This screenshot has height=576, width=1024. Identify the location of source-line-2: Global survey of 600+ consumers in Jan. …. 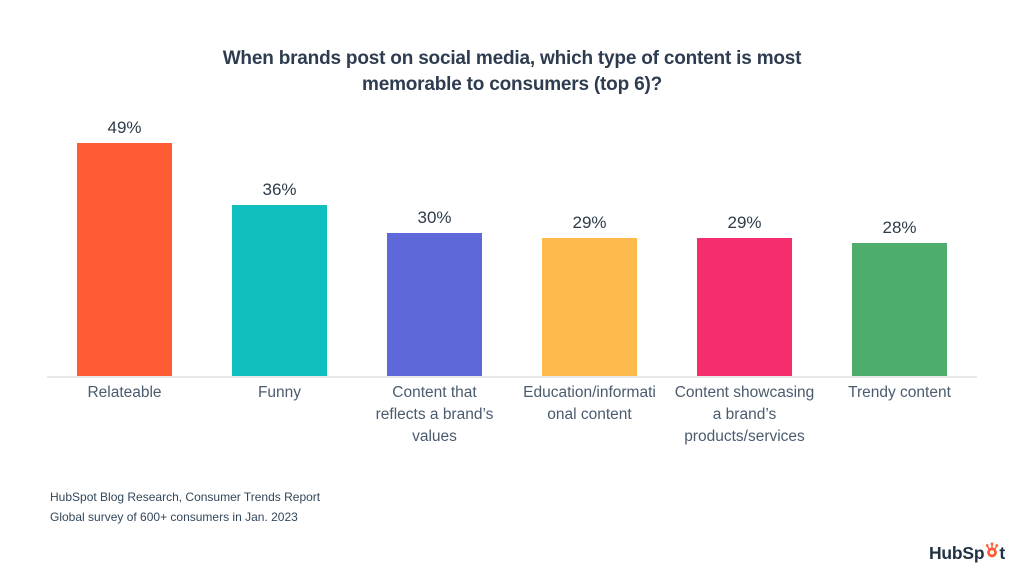
(174, 517).